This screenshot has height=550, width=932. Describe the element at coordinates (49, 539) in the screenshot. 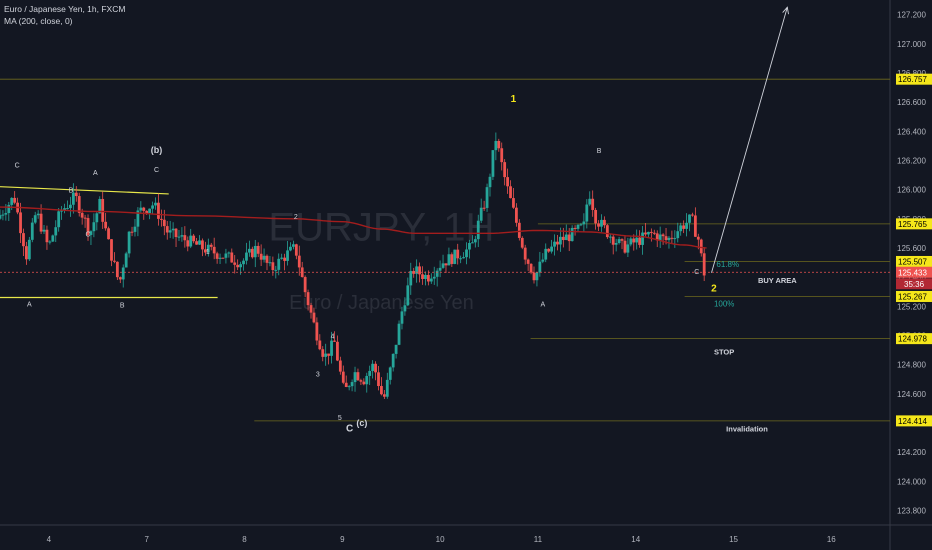

I see `x-tick-label: 4` at that location.